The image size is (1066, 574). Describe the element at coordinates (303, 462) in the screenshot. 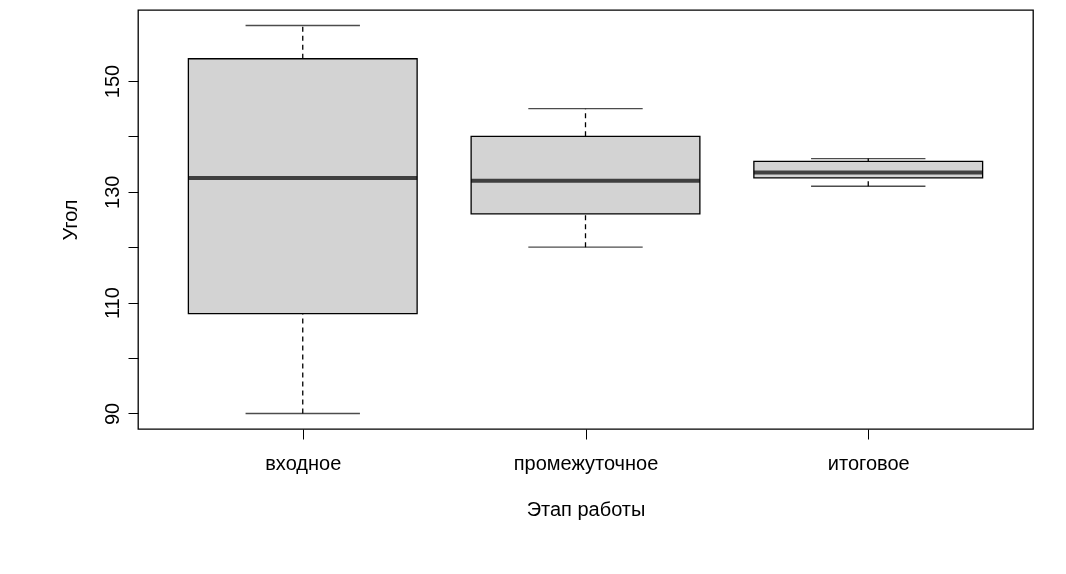

I see `x-tick-label: входное` at that location.